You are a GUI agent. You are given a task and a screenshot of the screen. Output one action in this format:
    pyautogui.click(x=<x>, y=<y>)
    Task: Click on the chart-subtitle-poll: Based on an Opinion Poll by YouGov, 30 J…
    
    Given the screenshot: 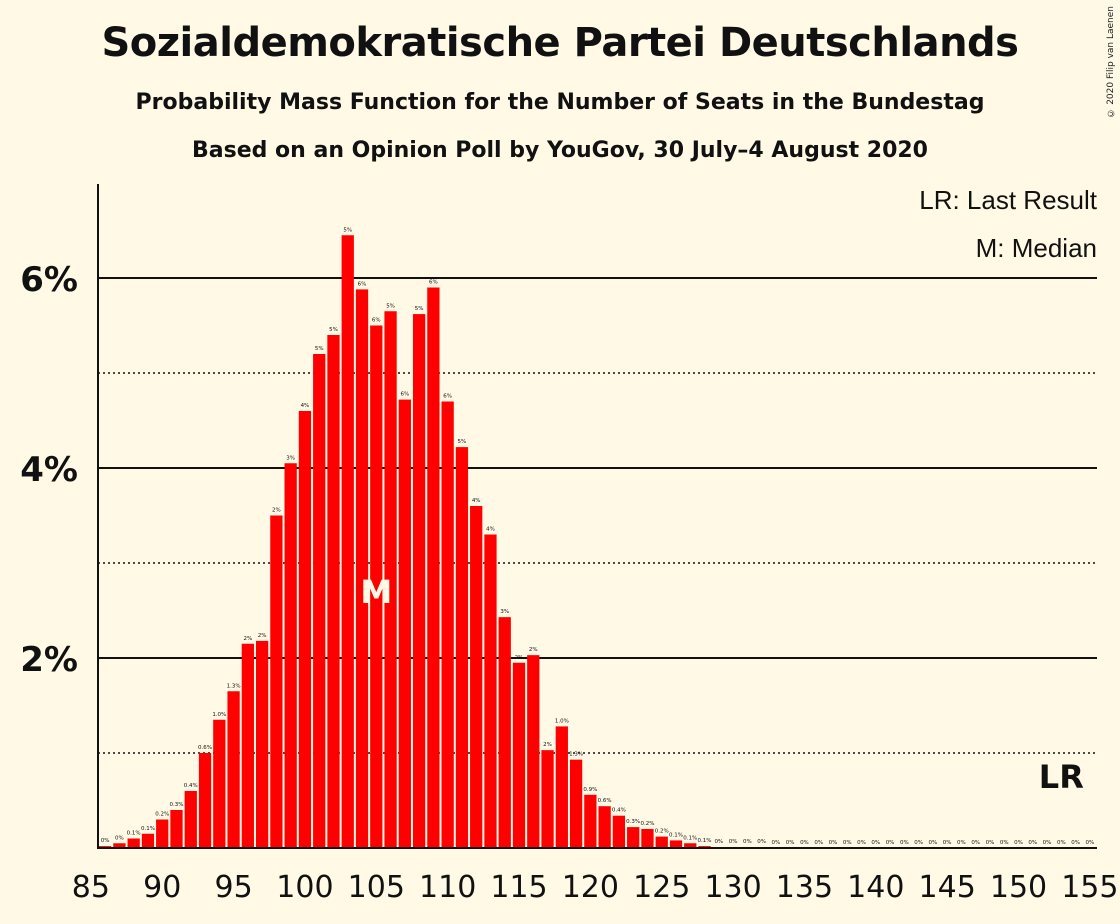 What is the action you would take?
    pyautogui.click(x=560, y=150)
    